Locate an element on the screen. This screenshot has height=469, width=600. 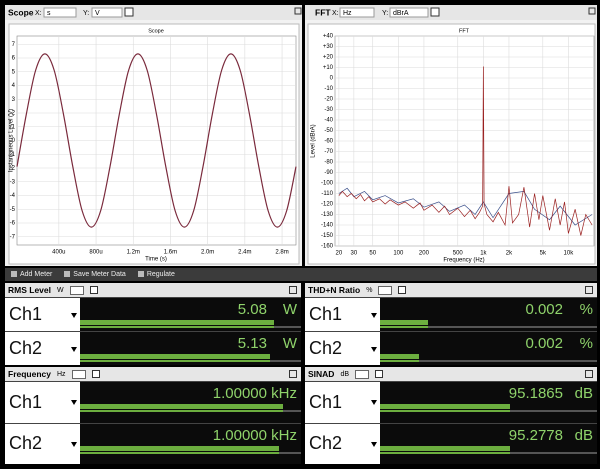
add-meter-button: Add Meter is located at coordinates (31, 274).